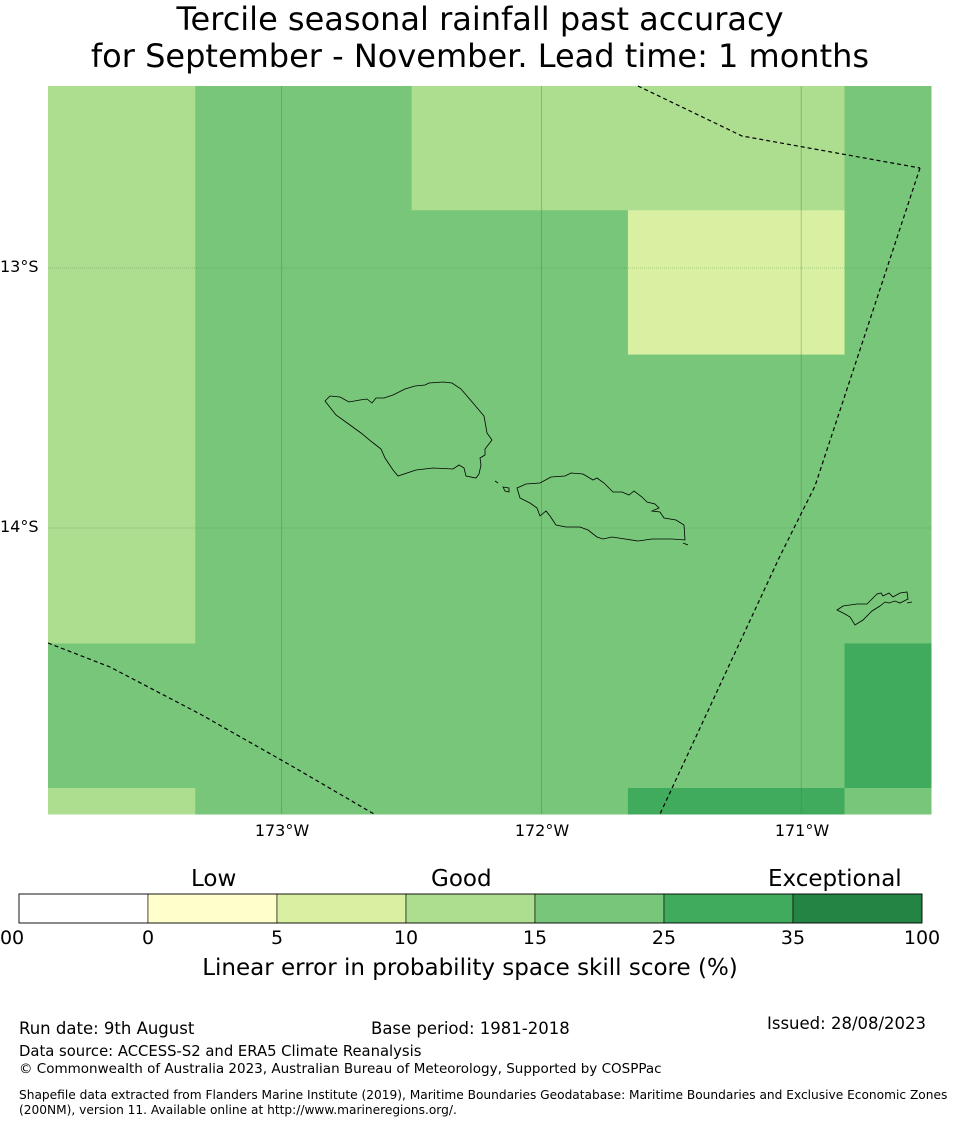  Describe the element at coordinates (19, 266) in the screenshot. I see `lat-label-13s: 13°S` at that location.